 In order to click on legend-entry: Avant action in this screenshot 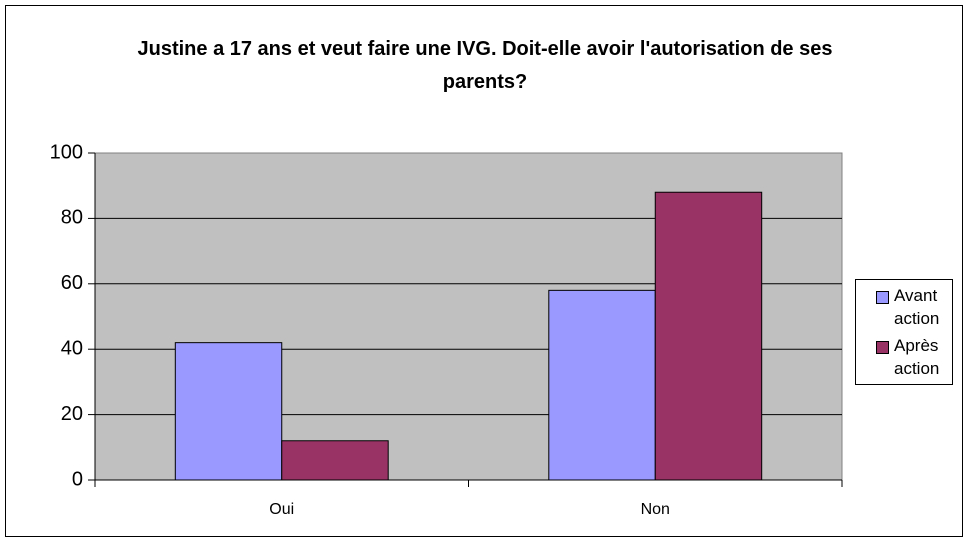, I will do `click(904, 309)`.